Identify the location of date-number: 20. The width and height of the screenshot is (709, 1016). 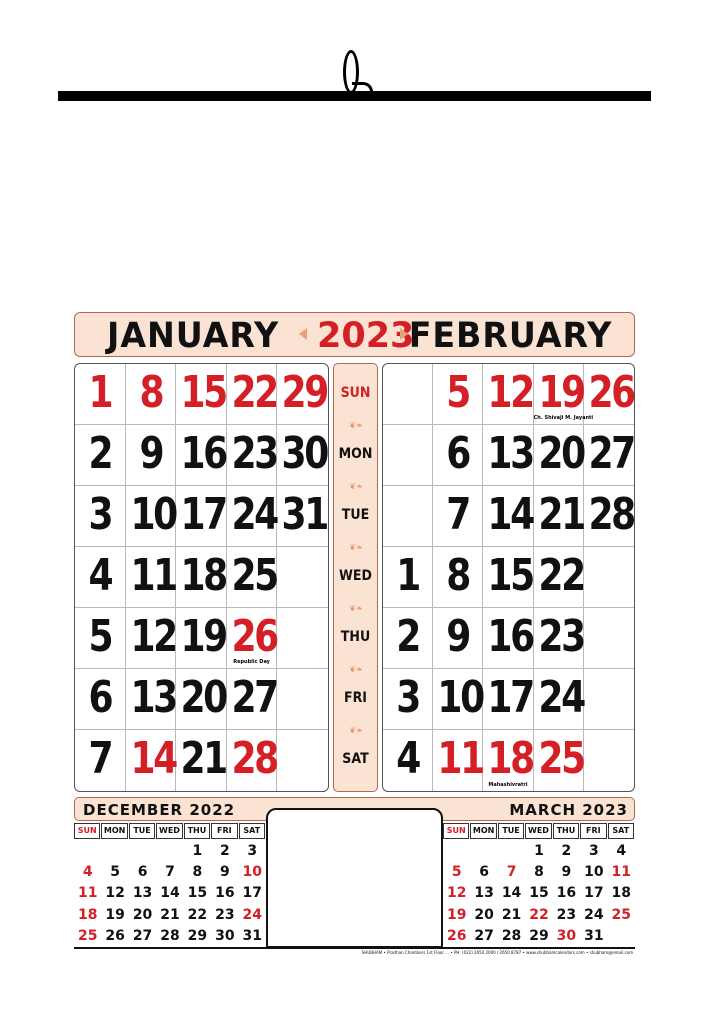
(562, 453).